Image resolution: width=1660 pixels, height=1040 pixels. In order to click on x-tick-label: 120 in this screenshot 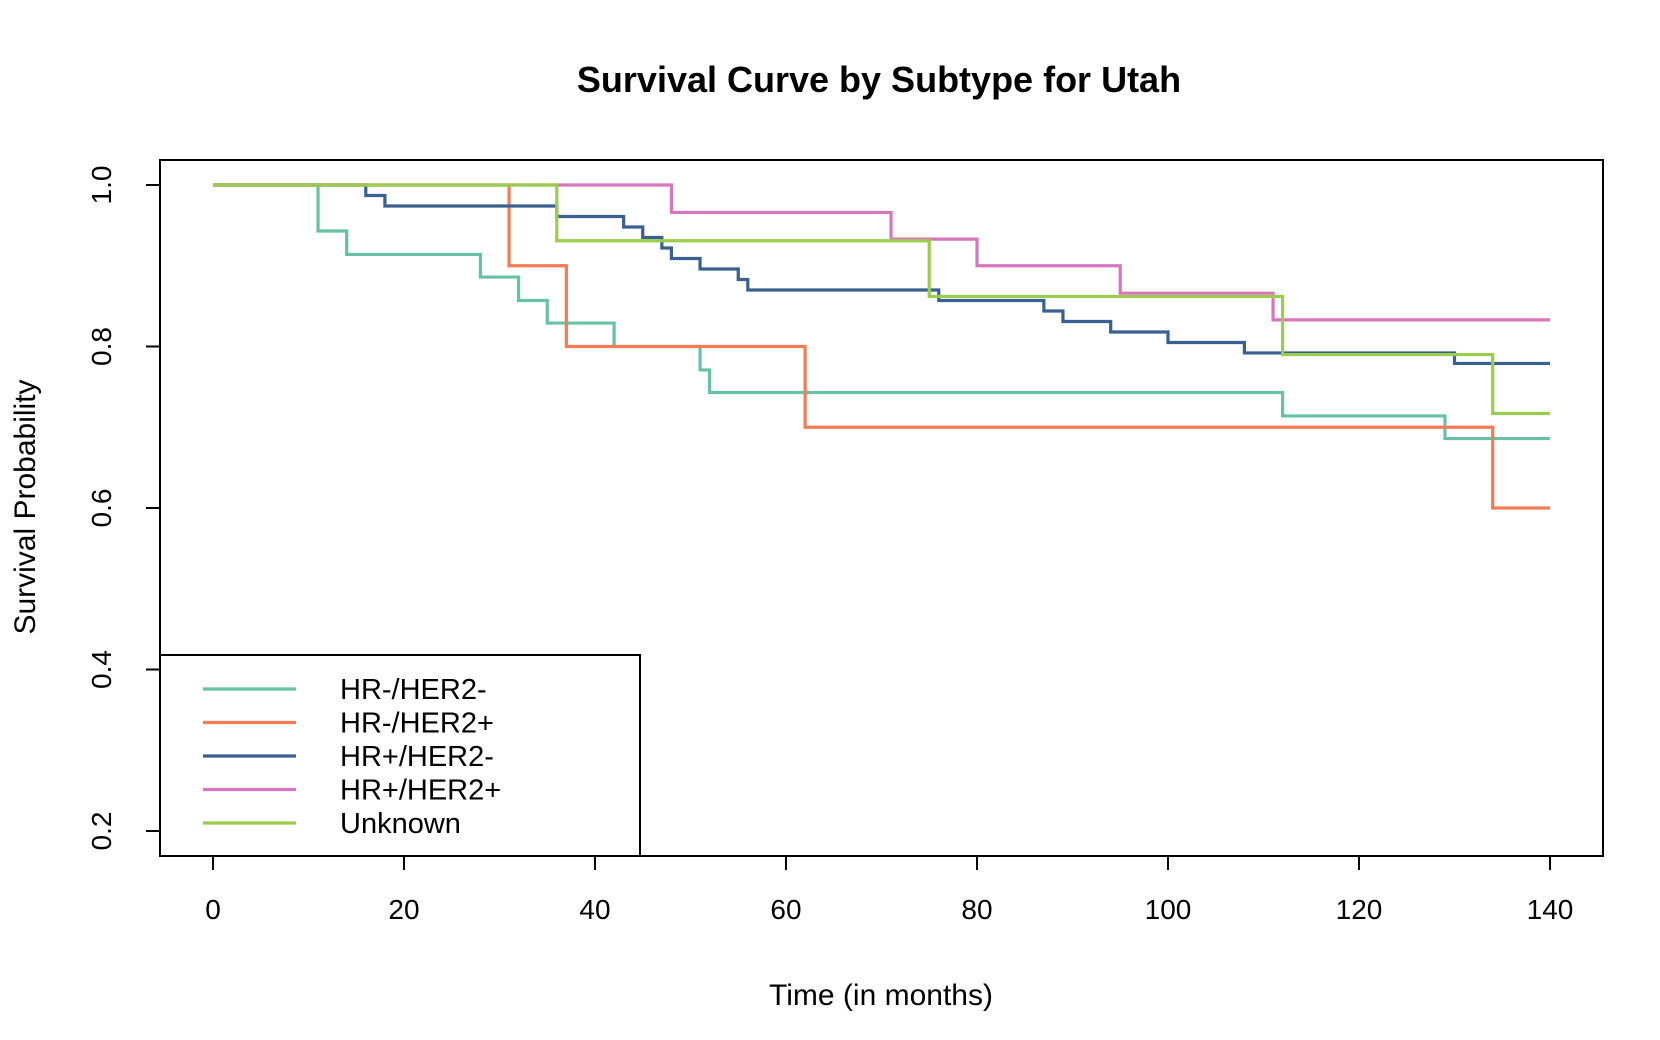, I will do `click(1359, 909)`.